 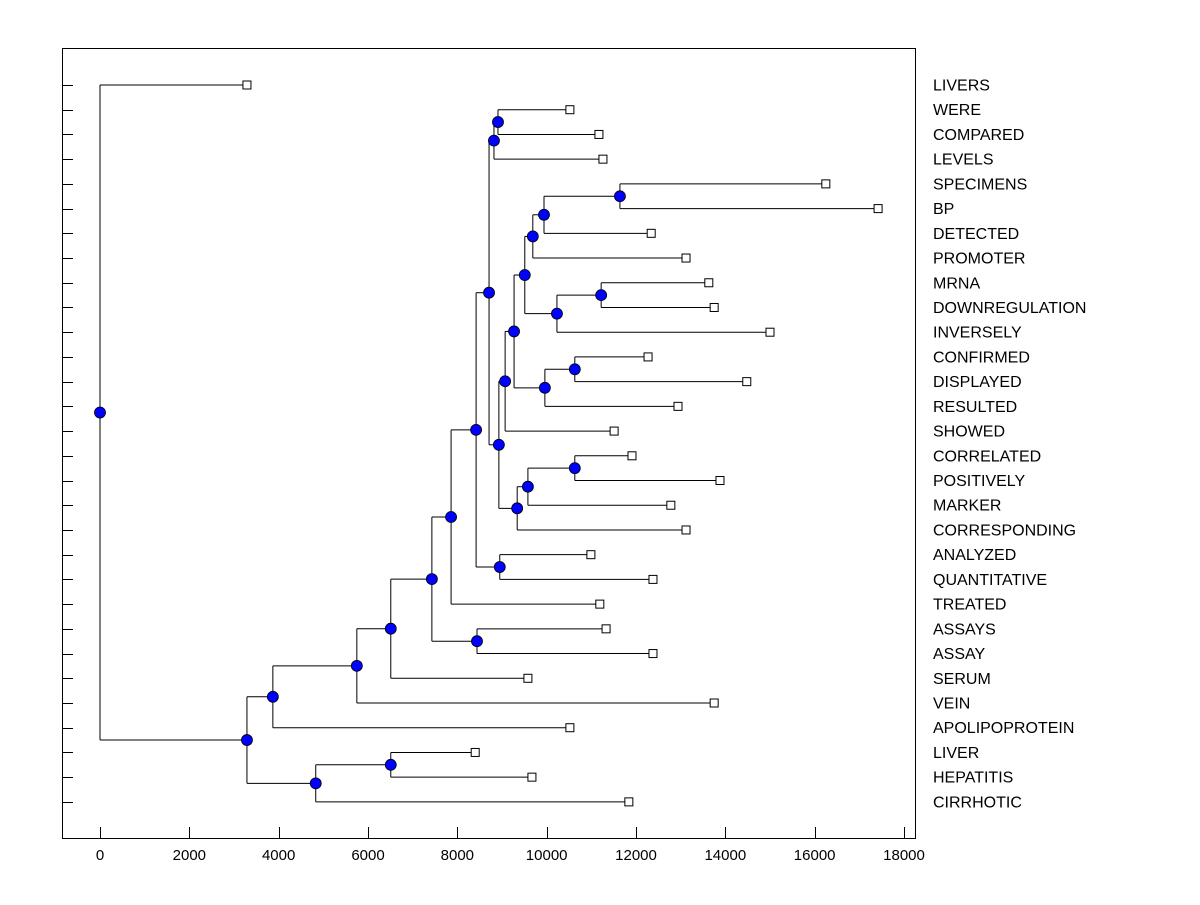 I want to click on leaf-label: VEIN, so click(x=951, y=704).